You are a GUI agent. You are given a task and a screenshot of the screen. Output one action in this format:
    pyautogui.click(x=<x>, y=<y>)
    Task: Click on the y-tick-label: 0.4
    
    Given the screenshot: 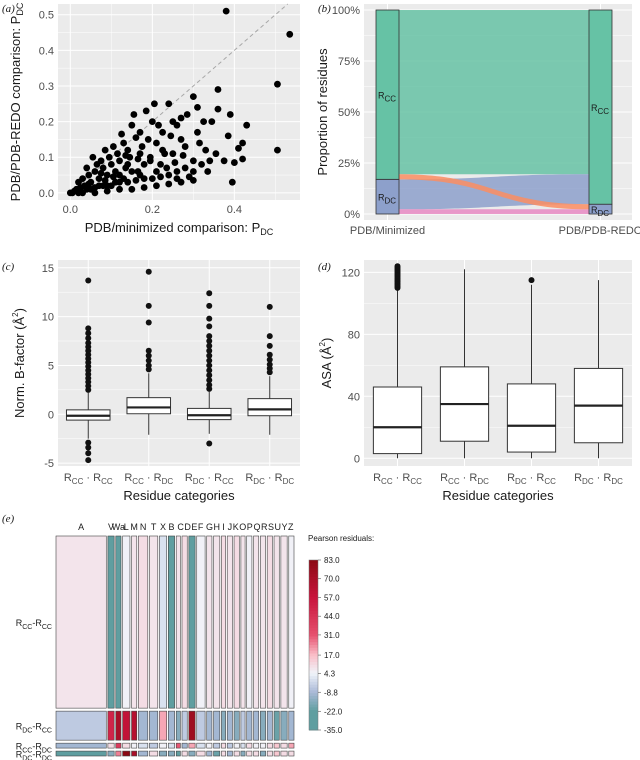 What is the action you would take?
    pyautogui.click(x=46, y=51)
    